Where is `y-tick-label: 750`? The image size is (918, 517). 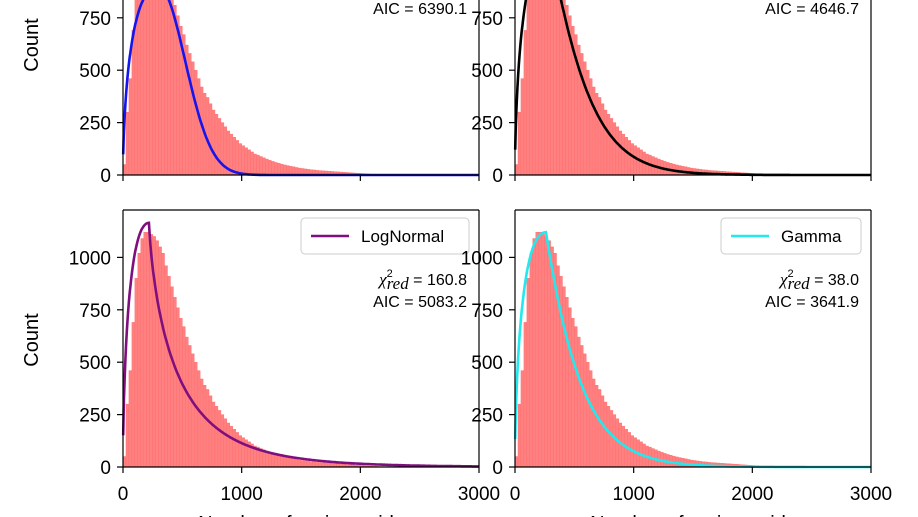 y-tick-label: 750 is located at coordinates (95, 19).